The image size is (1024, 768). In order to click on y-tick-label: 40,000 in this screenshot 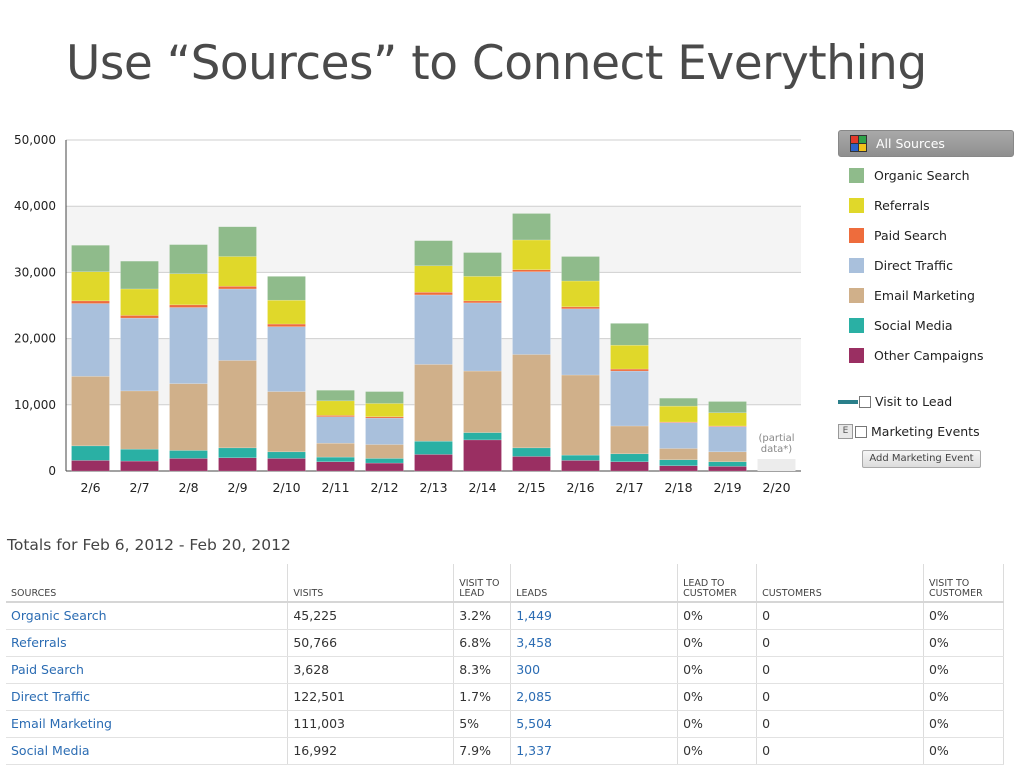, I will do `click(35, 206)`.